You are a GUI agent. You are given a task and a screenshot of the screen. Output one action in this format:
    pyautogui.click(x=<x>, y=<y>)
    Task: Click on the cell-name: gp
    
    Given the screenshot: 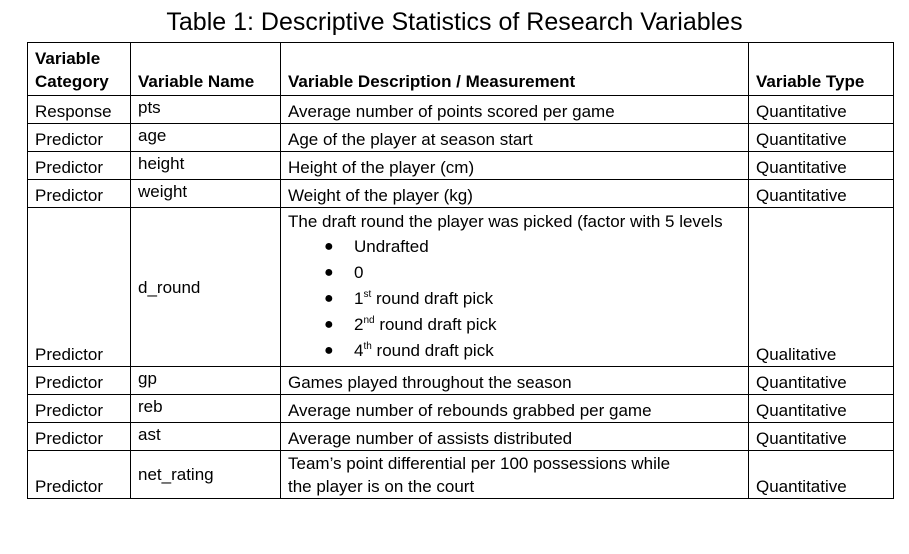 What is the action you would take?
    pyautogui.click(x=205, y=380)
    